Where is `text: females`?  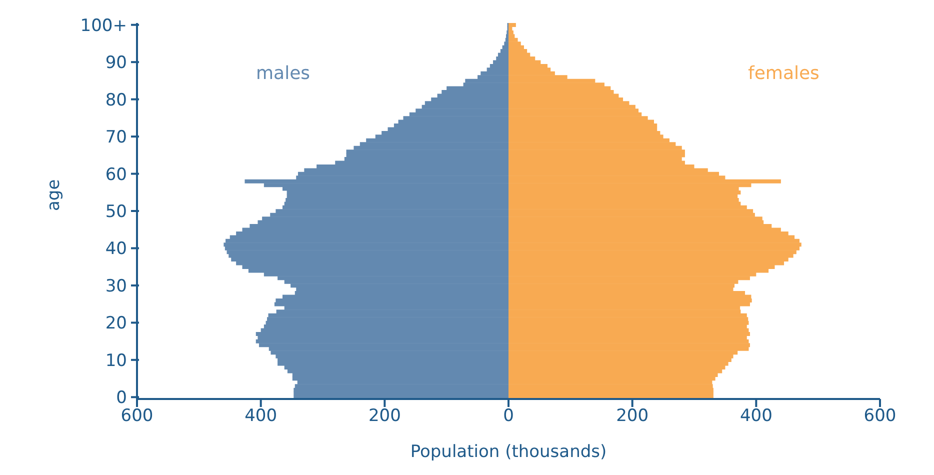 text: females is located at coordinates (784, 73).